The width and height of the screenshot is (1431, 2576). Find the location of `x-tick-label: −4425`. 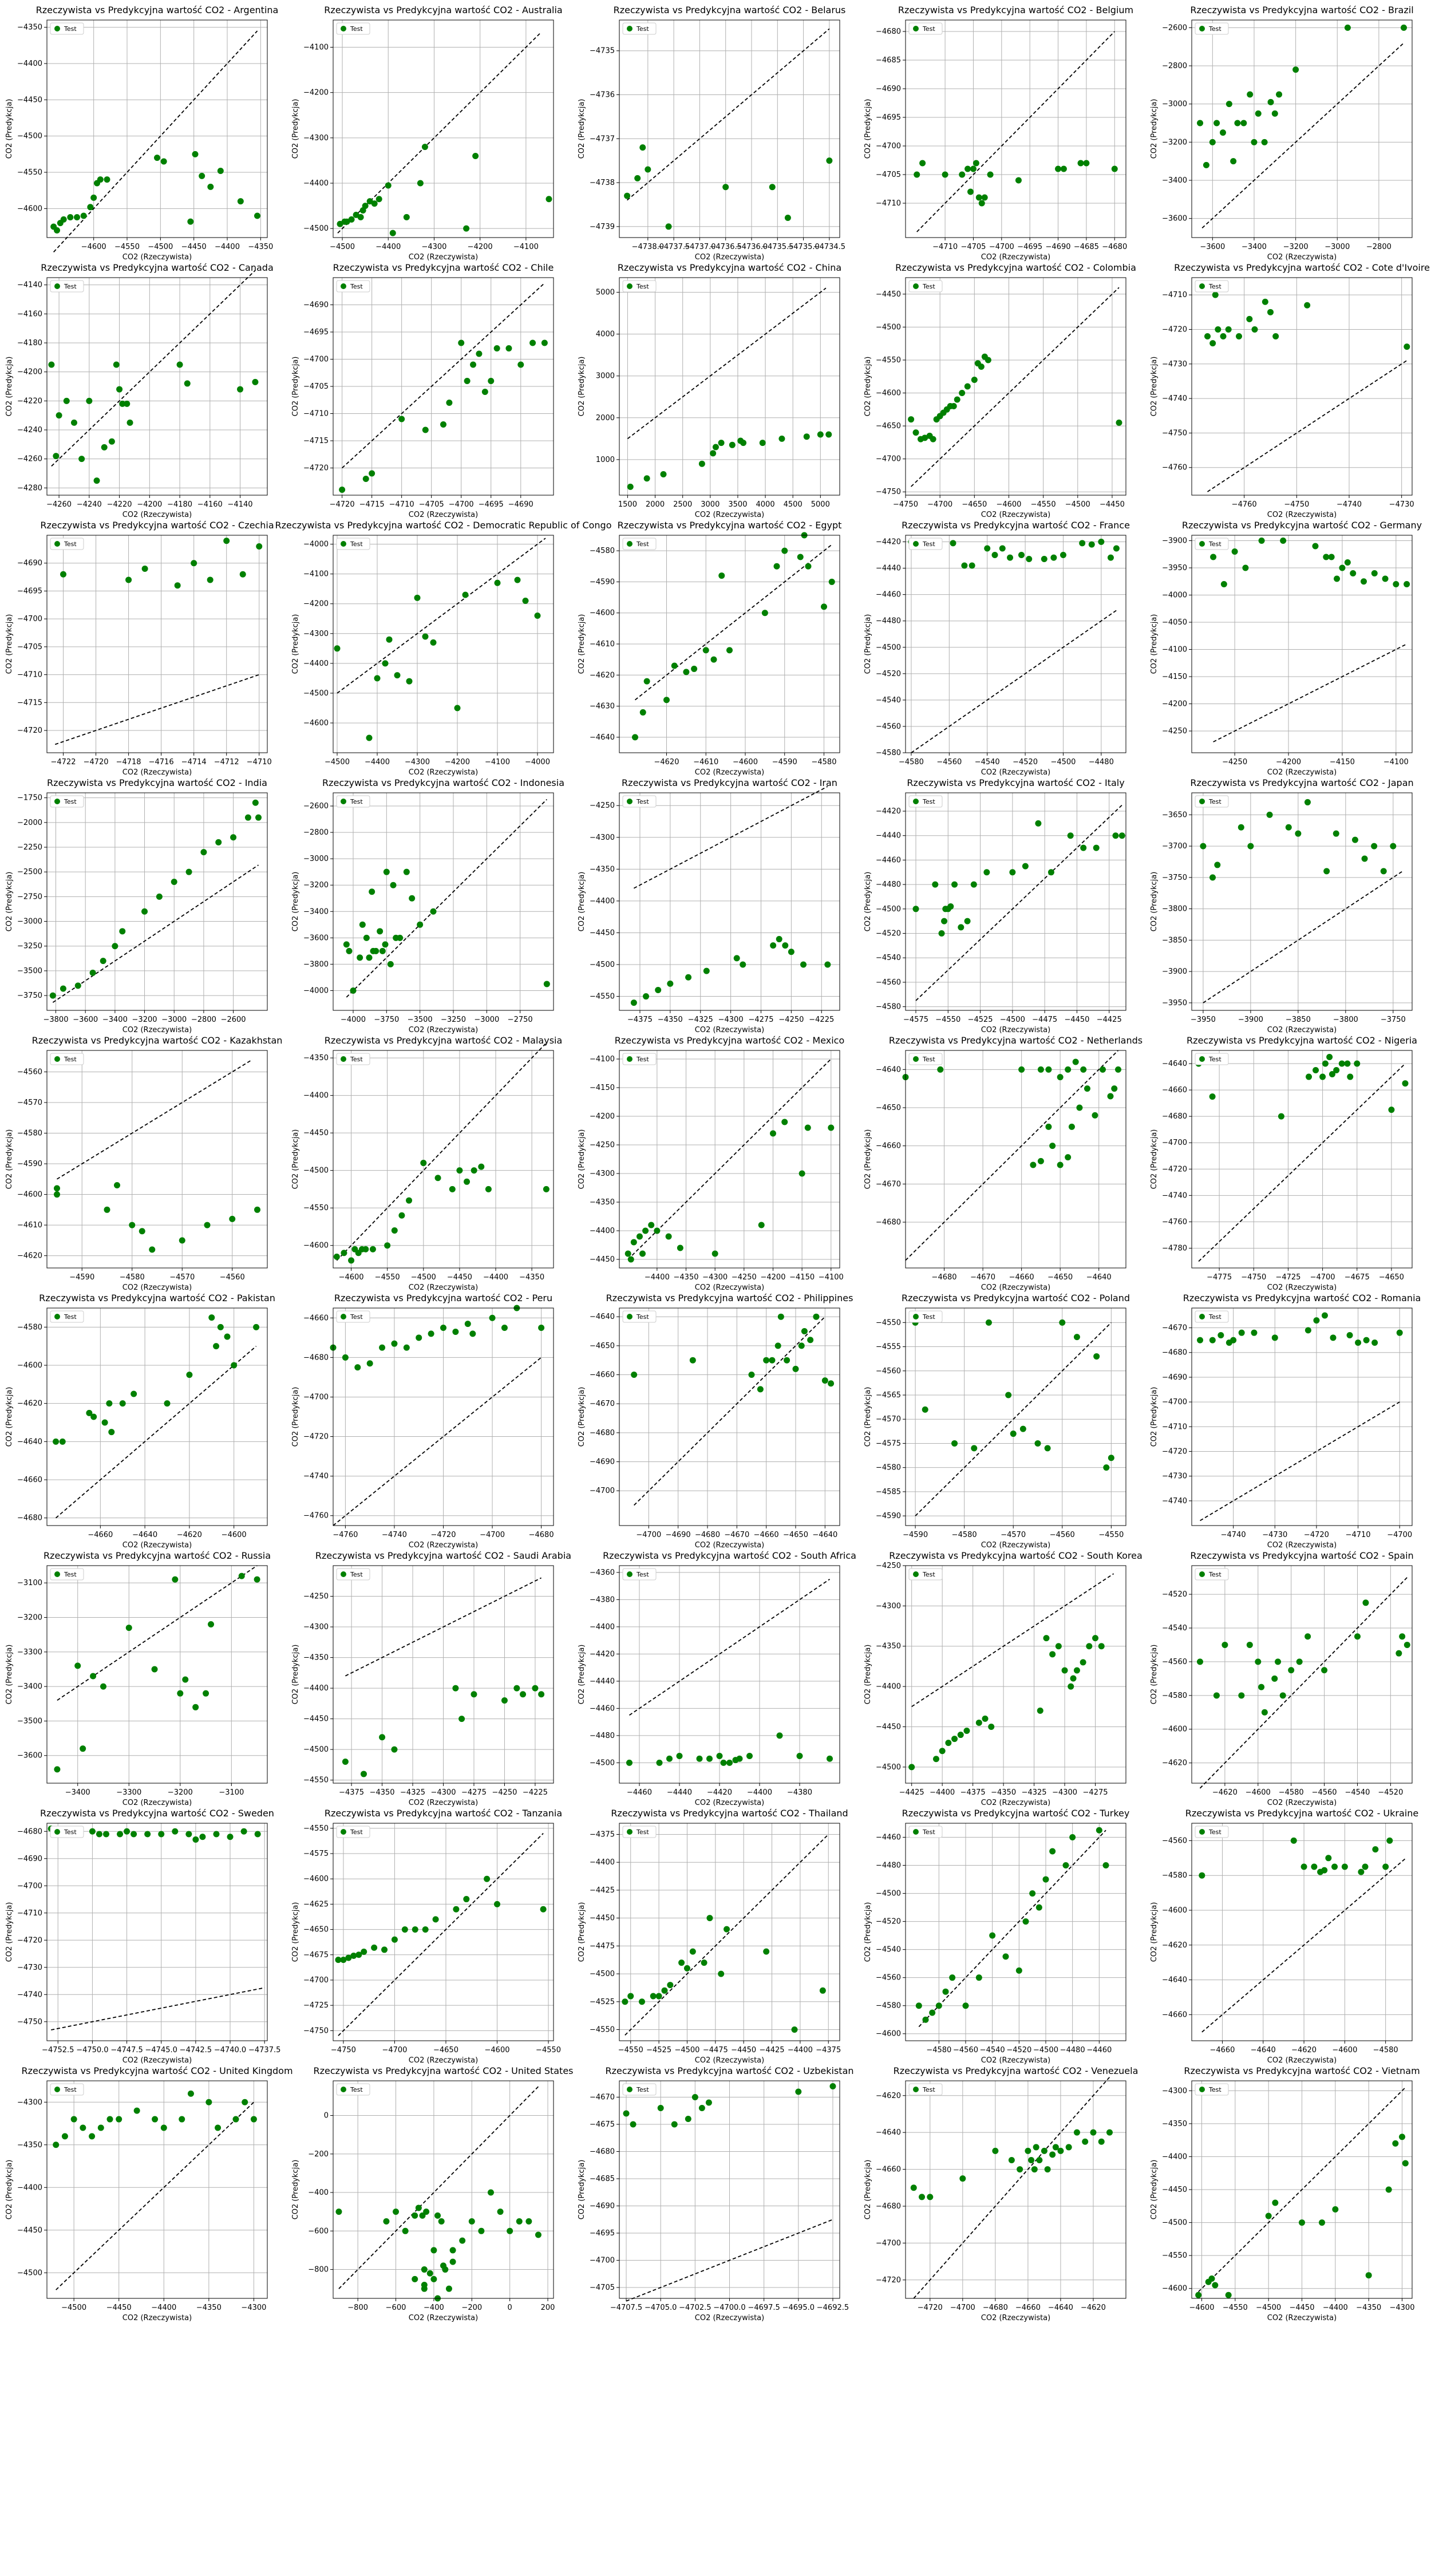

x-tick-label: −4425 is located at coordinates (1109, 1020).